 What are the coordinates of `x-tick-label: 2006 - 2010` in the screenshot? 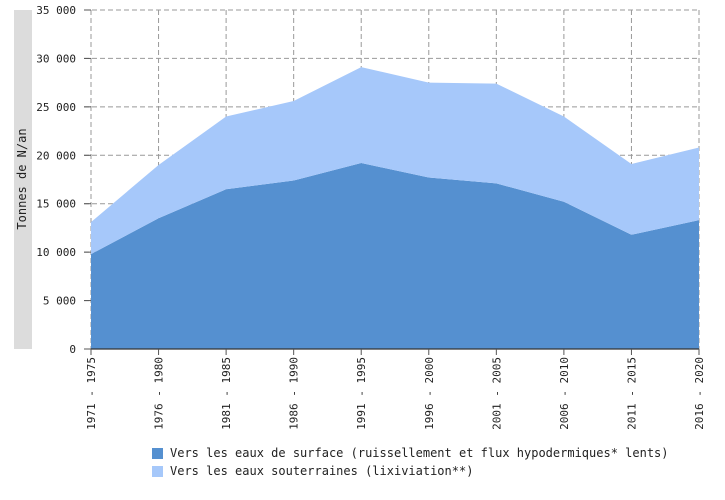 It's located at (564, 393).